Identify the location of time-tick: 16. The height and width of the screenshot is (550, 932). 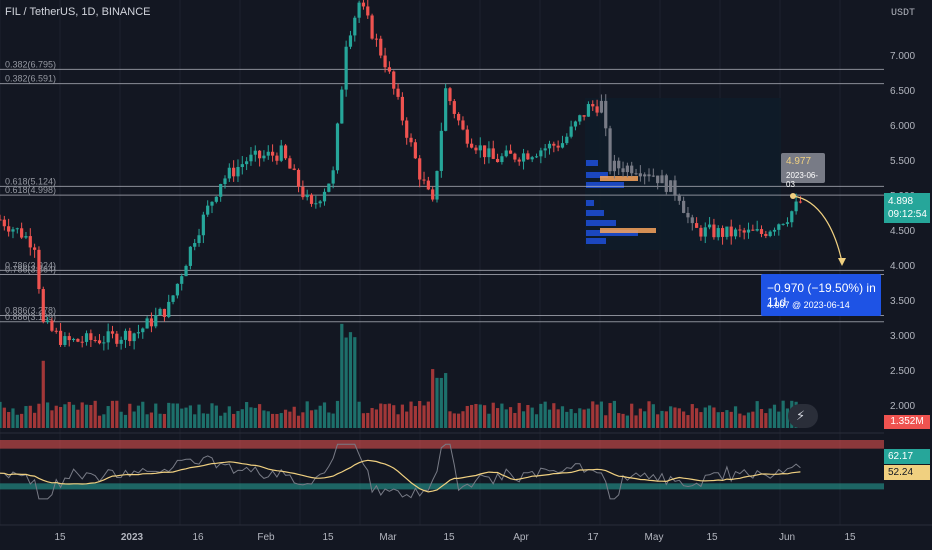
(198, 537).